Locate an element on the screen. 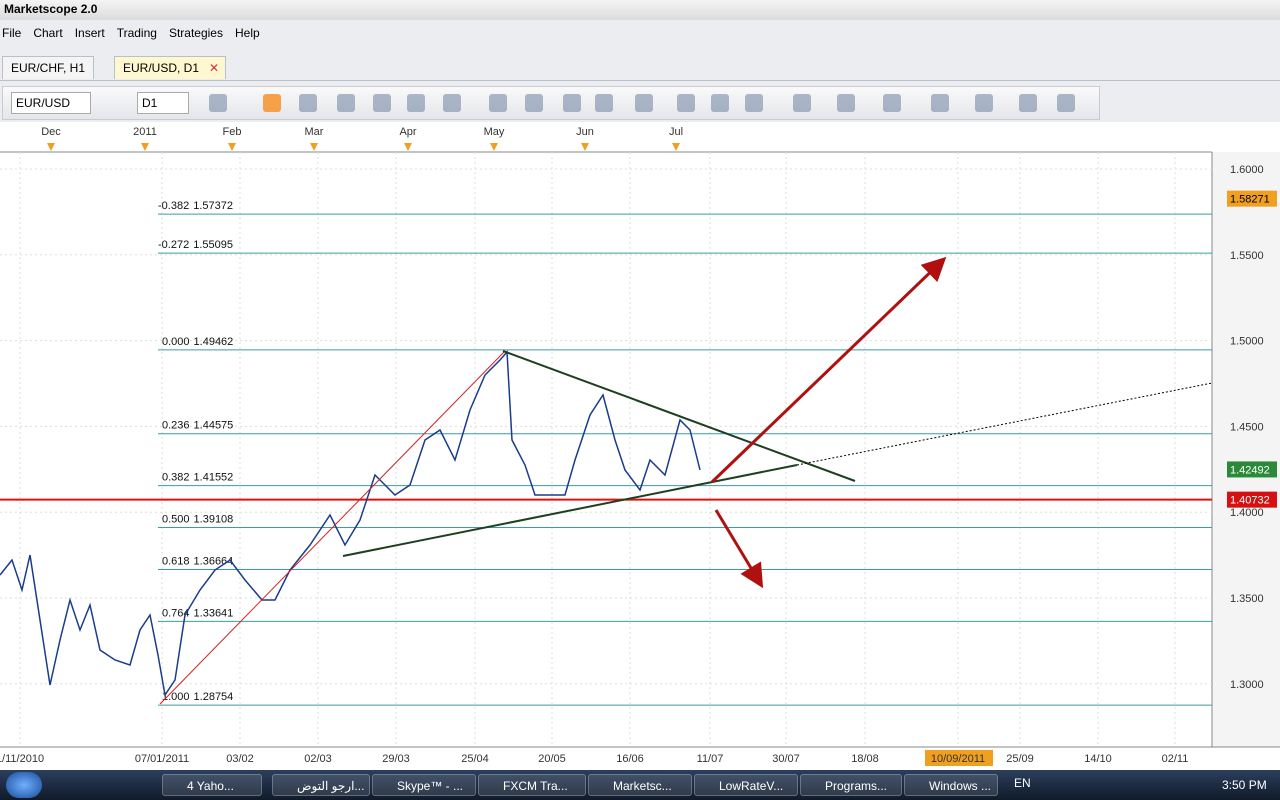 The height and width of the screenshot is (800, 1280). fib-price: 1.57372 is located at coordinates (213, 206).